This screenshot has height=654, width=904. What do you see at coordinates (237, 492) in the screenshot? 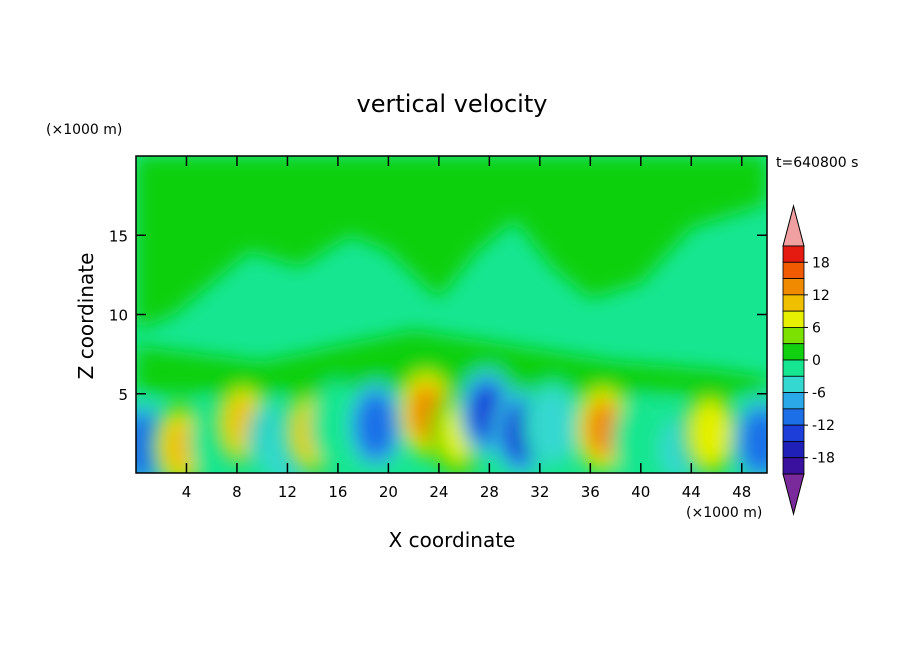
I see `x-tick-label: 8` at bounding box center [237, 492].